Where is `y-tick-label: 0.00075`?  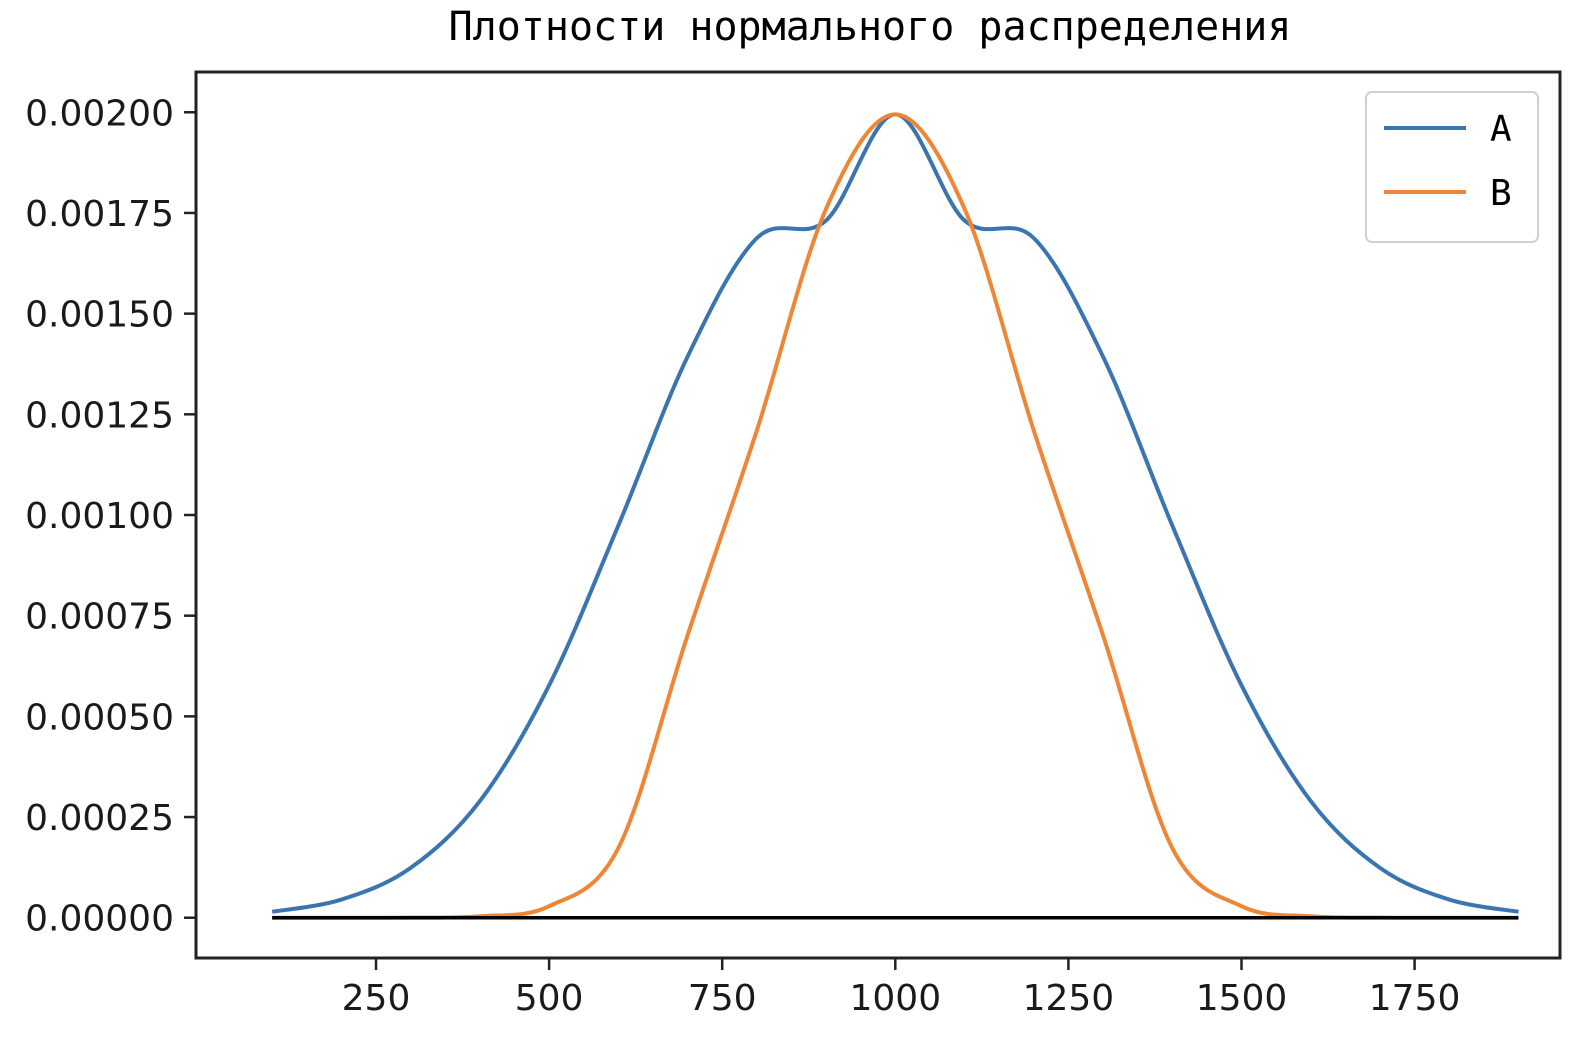 y-tick-label: 0.00075 is located at coordinates (99, 617).